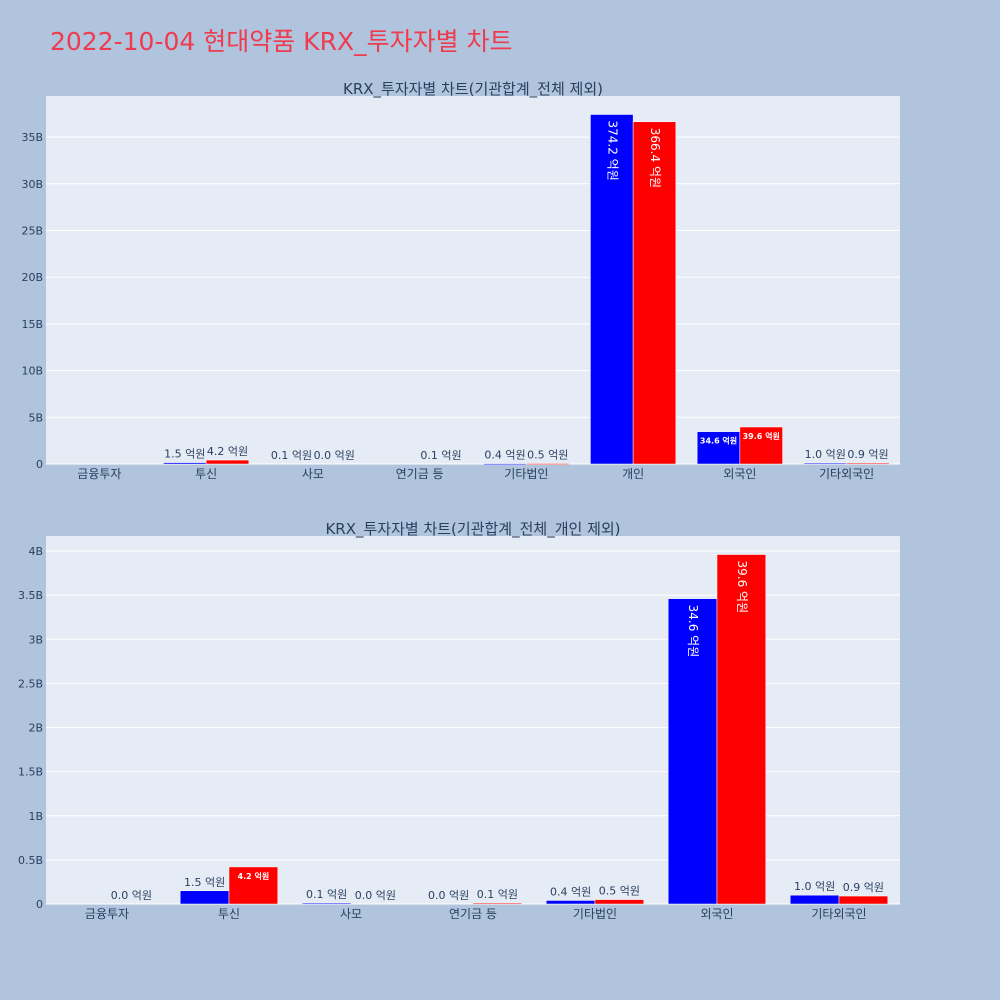  What do you see at coordinates (472, 529) in the screenshot?
I see `chart-title: KRX_투자자별 차트(기관합계_전체_개인 제외)` at bounding box center [472, 529].